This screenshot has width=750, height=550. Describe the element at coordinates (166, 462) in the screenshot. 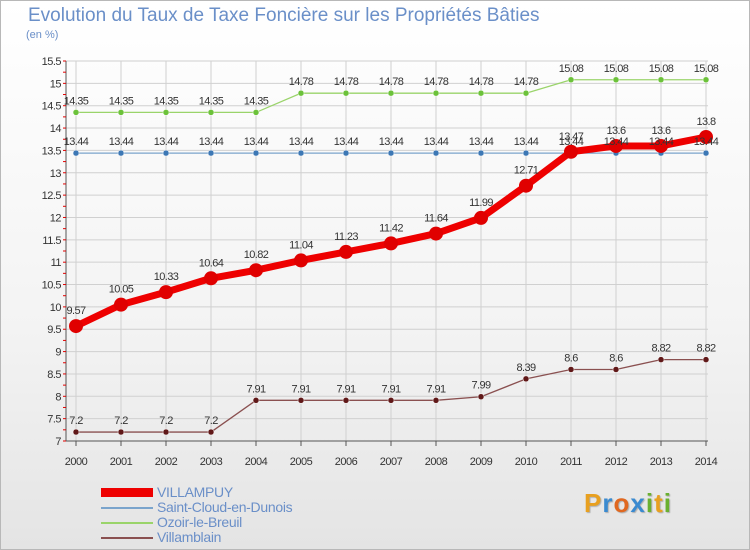

I see `x-tick-label: 2002` at that location.